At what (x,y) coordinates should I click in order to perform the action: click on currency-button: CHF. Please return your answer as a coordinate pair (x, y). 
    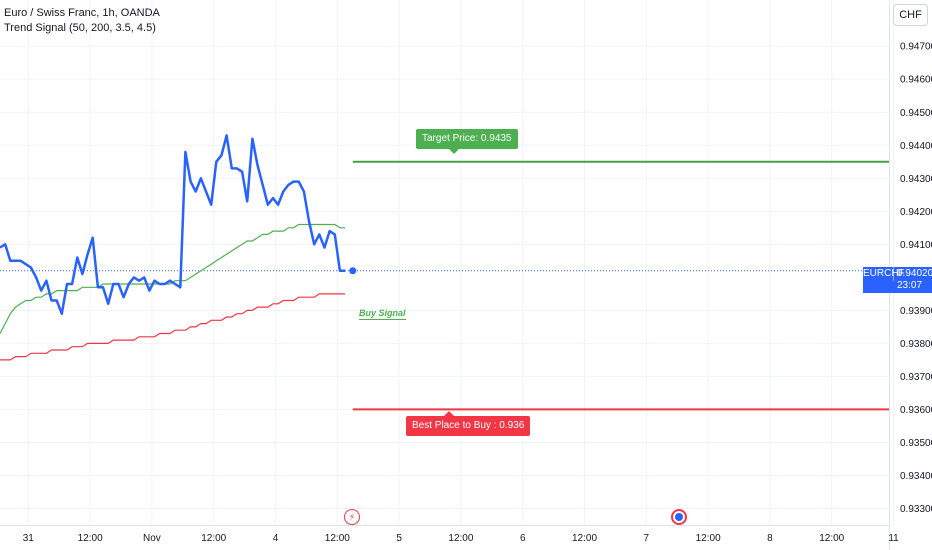
    Looking at the image, I should click on (910, 15).